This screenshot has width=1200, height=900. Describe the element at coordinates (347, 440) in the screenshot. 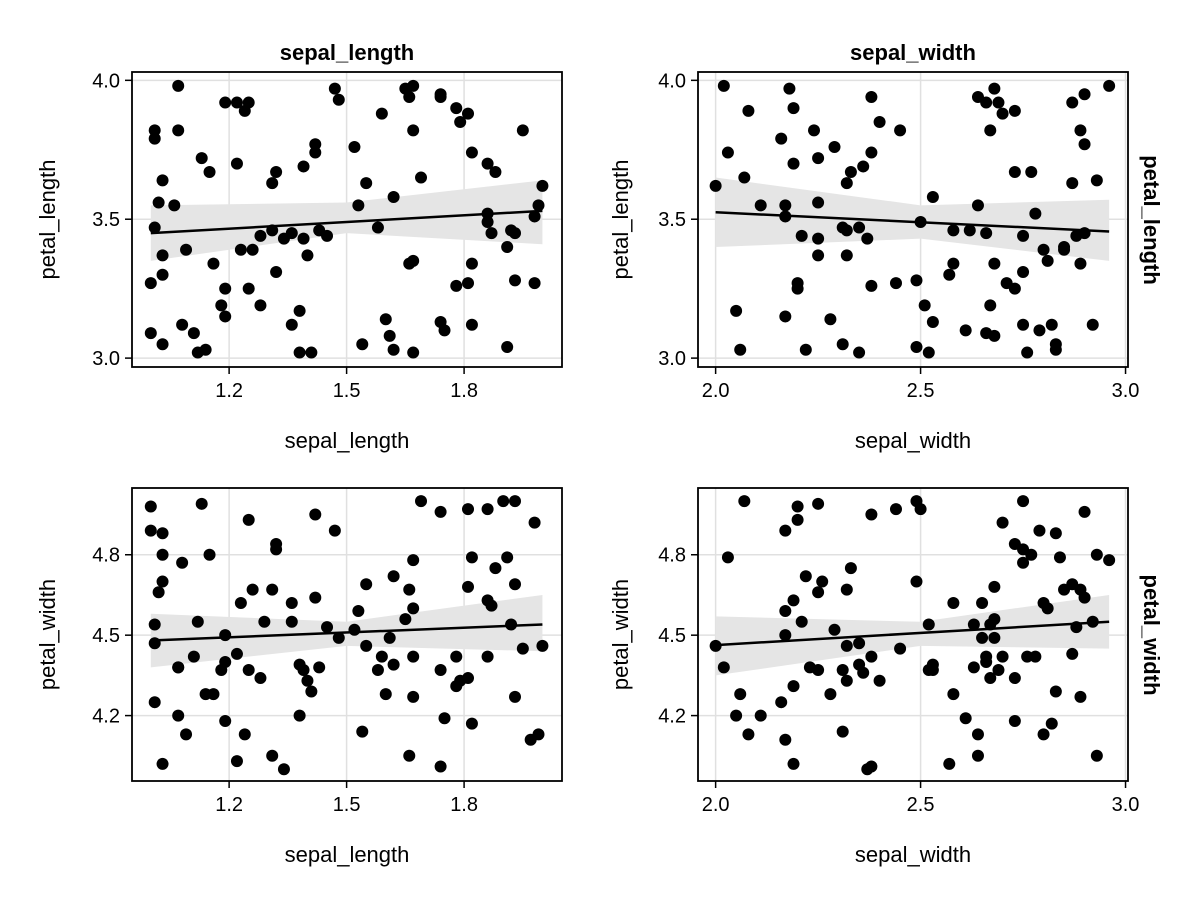

I see `x-axis-label: sepal_length` at that location.